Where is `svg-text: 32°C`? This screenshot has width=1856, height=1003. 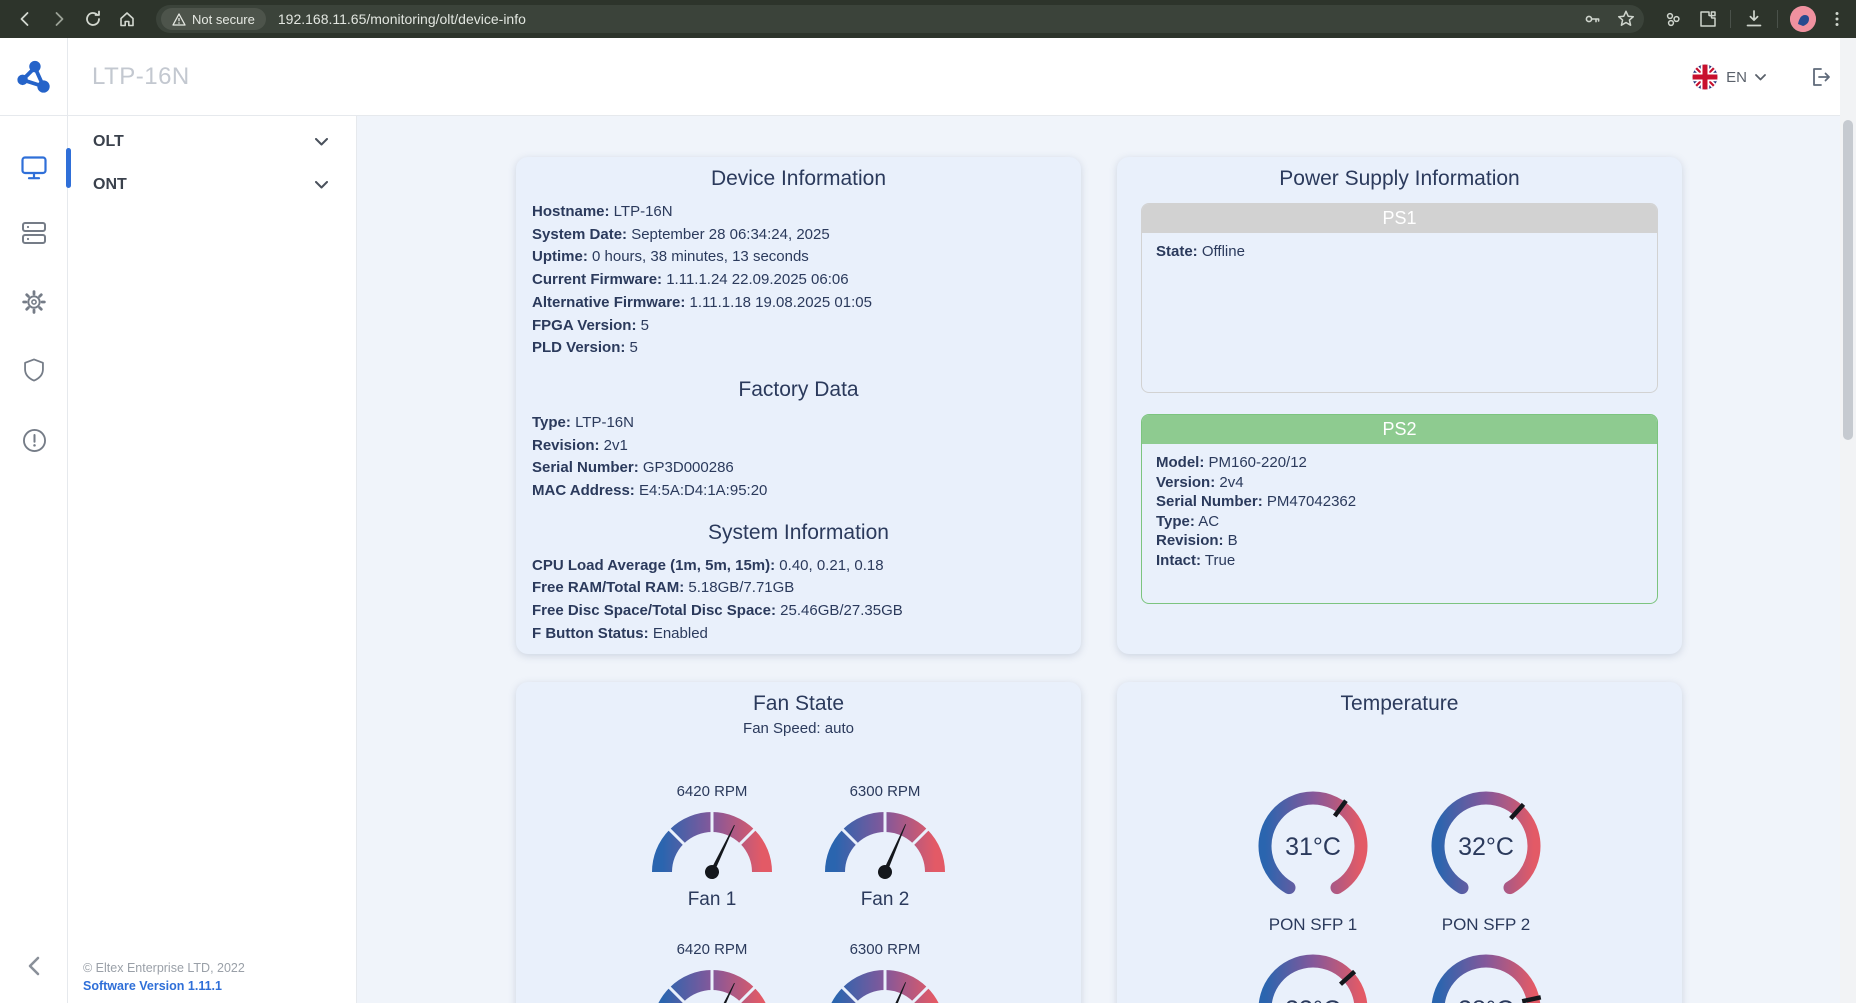 svg-text: 32°C is located at coordinates (1486, 847).